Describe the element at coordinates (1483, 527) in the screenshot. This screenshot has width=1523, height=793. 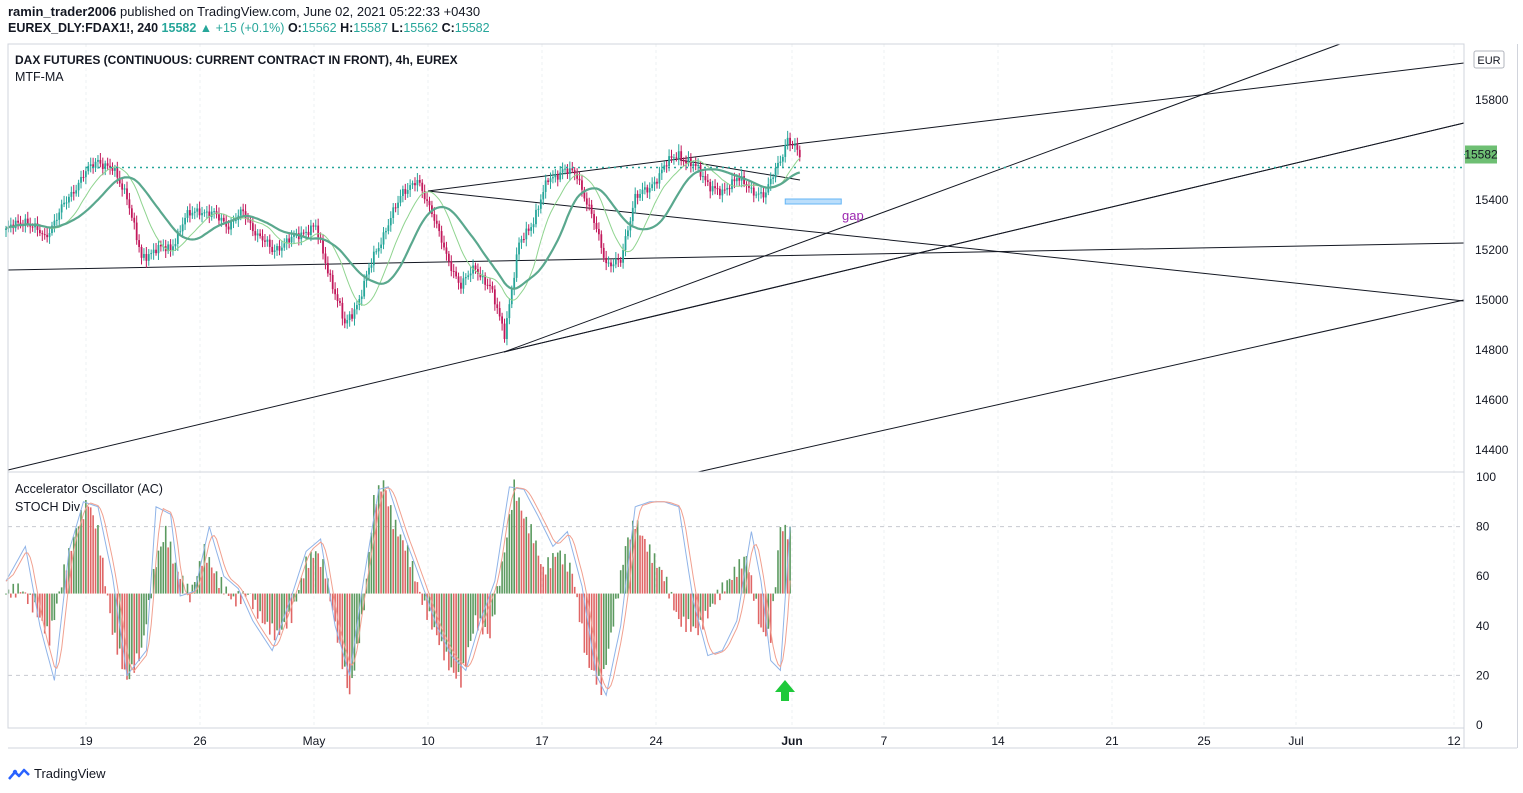
I see `osc-y-tick-label: 80` at that location.